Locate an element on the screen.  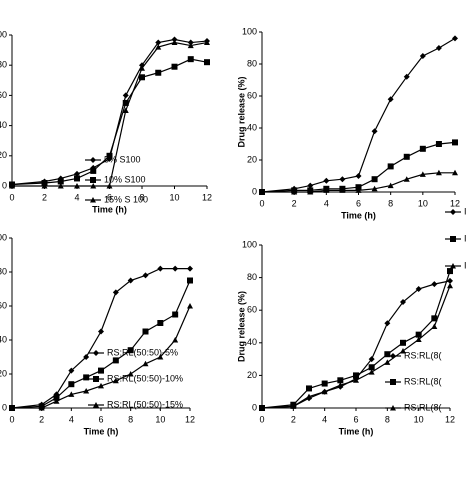
y-tick-label: 100 is located at coordinates (249, 244).